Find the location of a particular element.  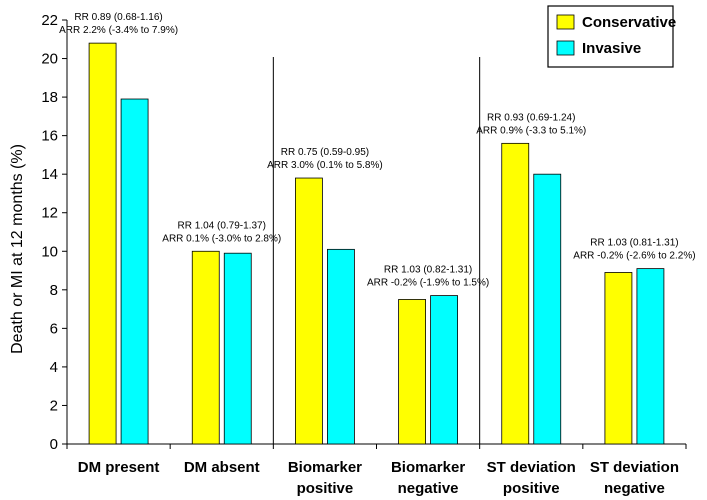

annotation-label: ARR 0.9% (-3.3 to 5.1%) is located at coordinates (531, 130).